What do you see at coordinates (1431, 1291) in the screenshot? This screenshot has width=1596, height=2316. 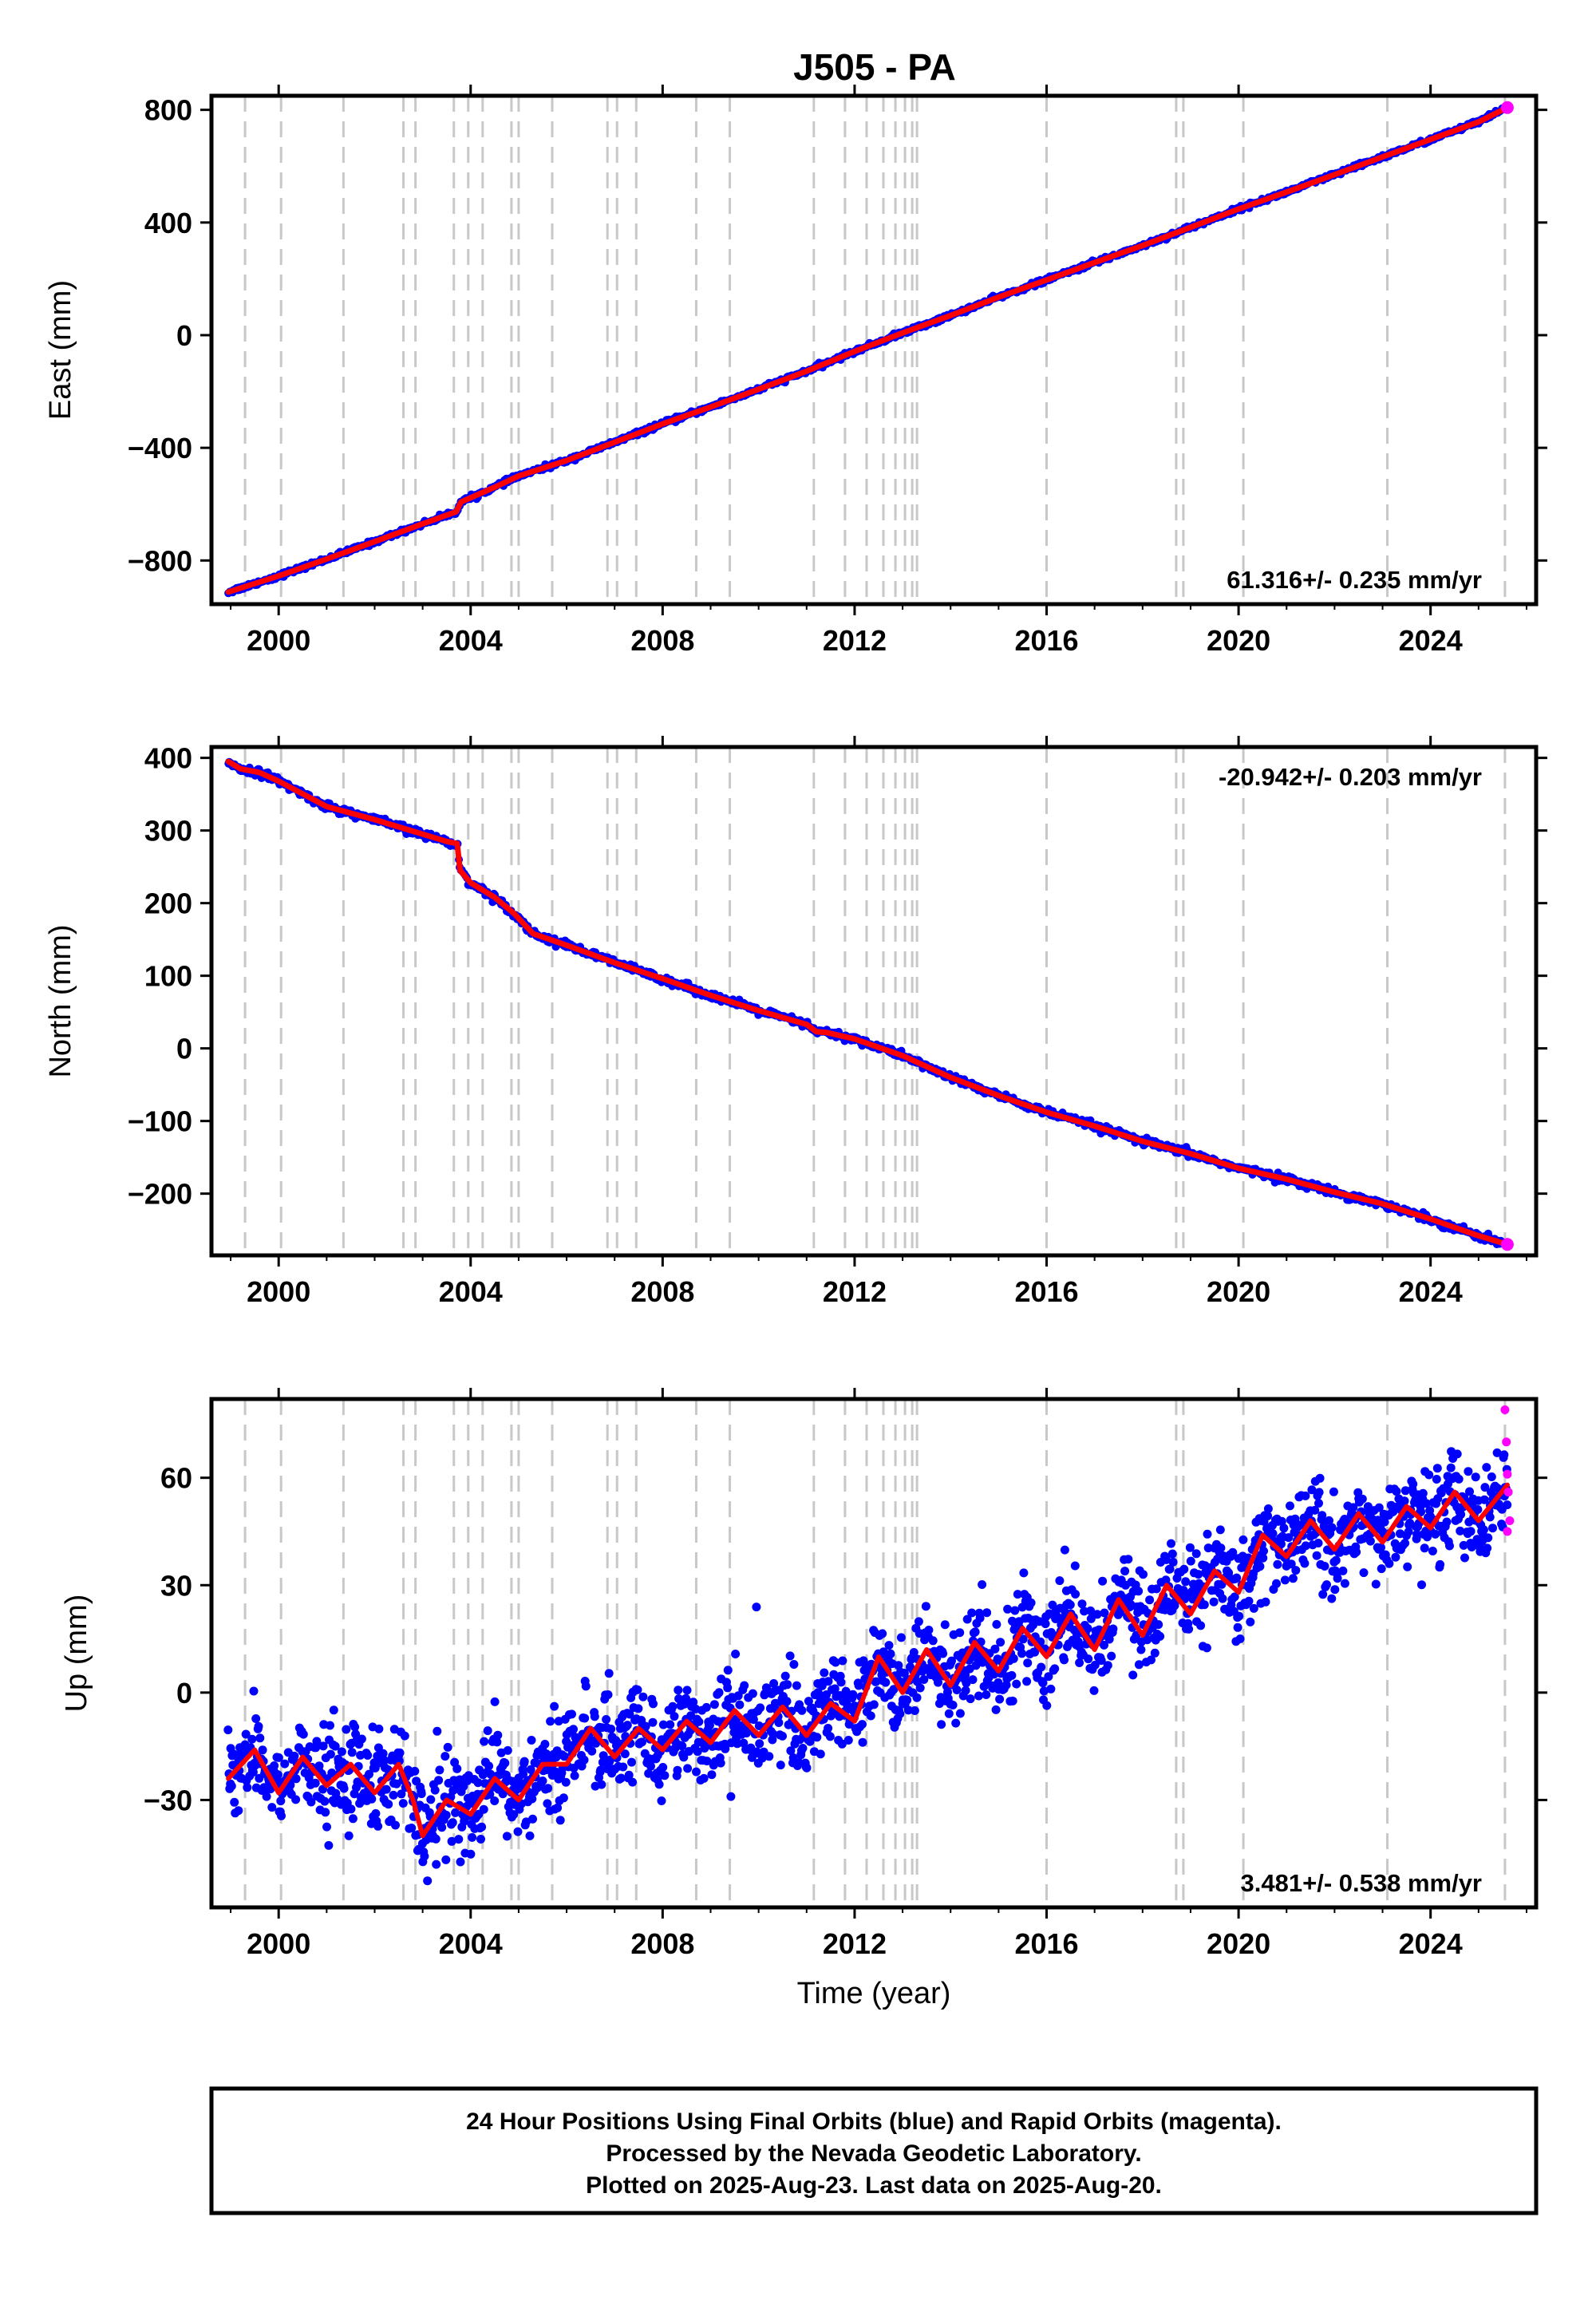 I see `x-tick-label: 2024` at bounding box center [1431, 1291].